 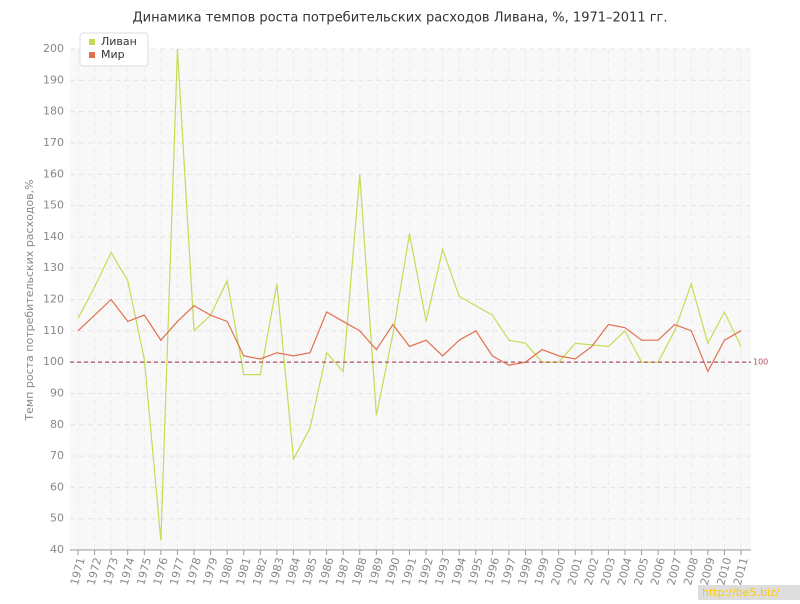 I want to click on legend-label: Мир, so click(x=113, y=54).